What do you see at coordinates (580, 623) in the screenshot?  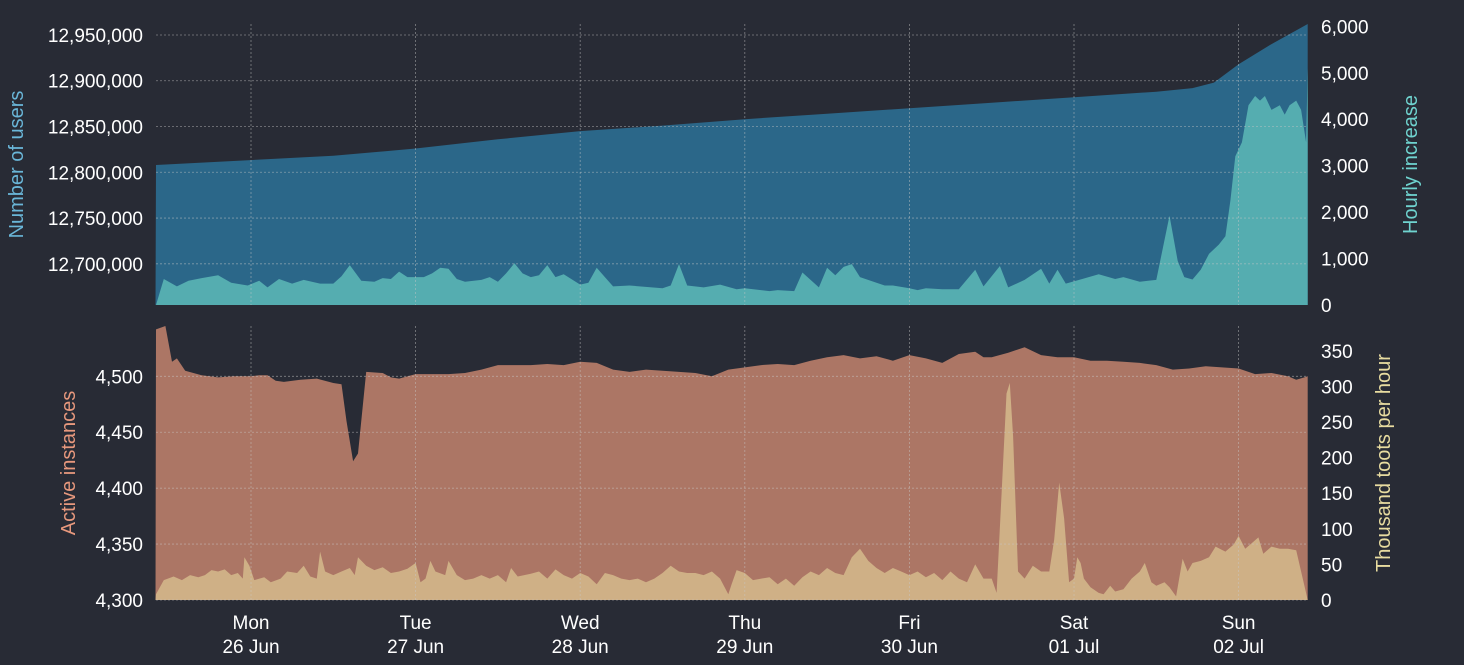 I see `x-tick-weekday: Wed` at bounding box center [580, 623].